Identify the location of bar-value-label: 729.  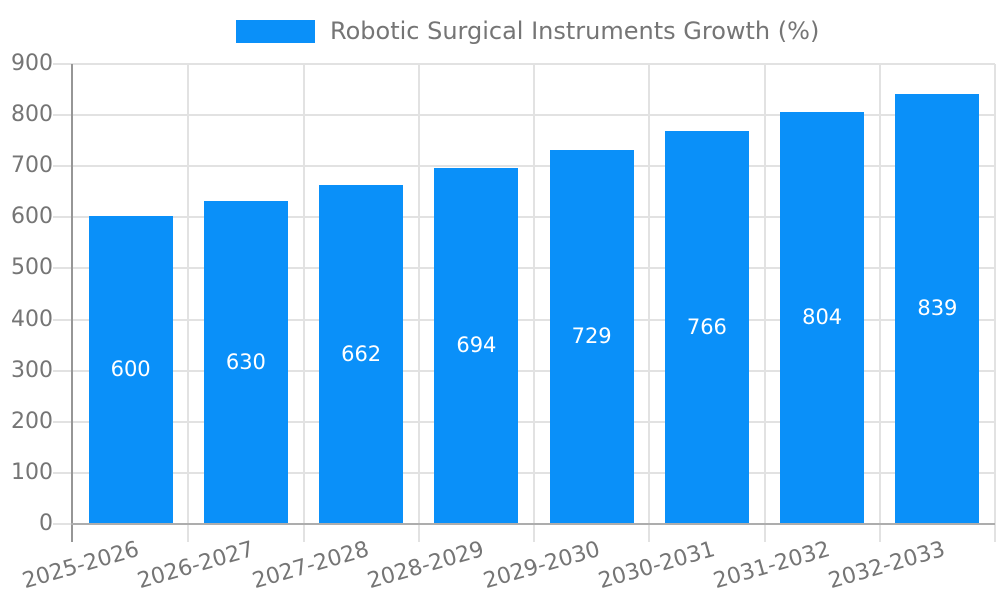
(591, 336).